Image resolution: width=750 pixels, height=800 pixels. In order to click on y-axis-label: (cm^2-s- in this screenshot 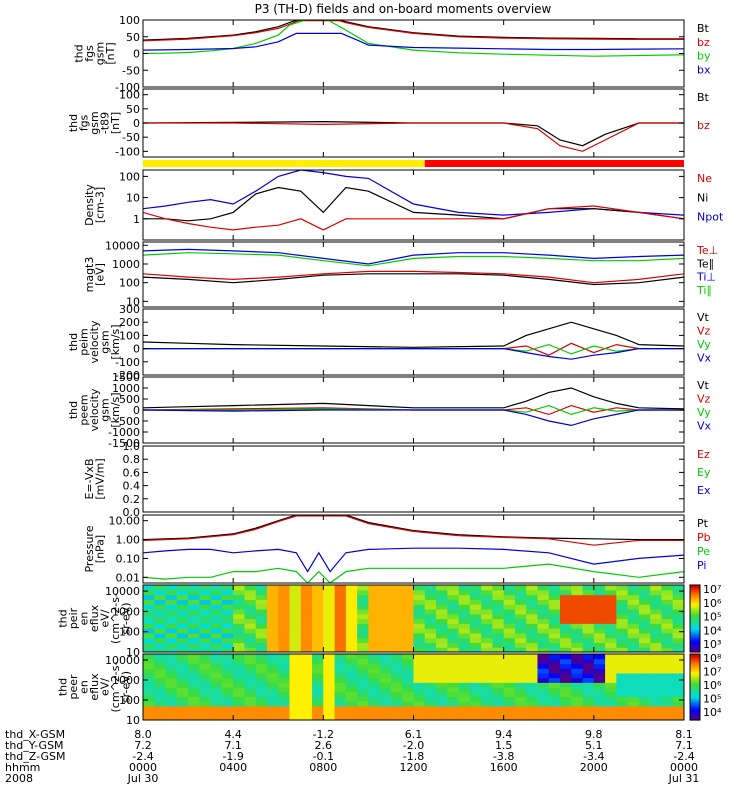, I will do `click(115, 618)`.